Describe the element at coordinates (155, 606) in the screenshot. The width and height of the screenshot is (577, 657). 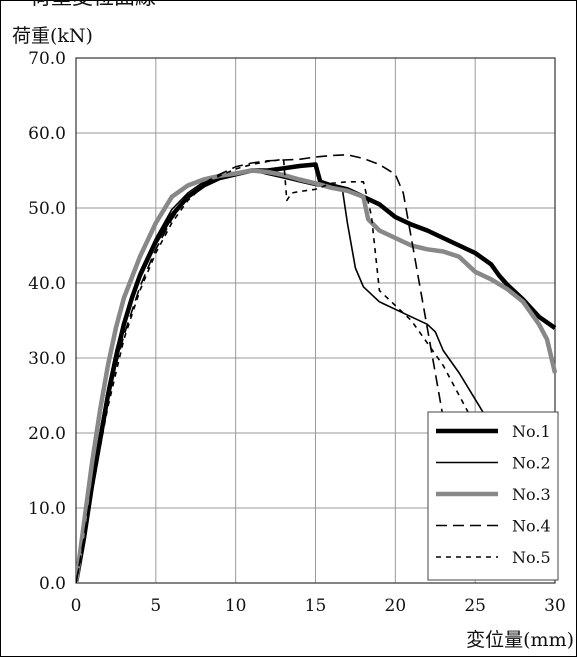
I see `x-tick-label-1: 5` at that location.